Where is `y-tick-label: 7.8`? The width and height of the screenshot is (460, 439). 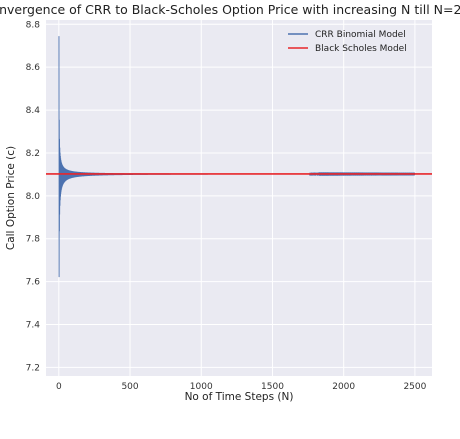
y-tick-label: 7.8 is located at coordinates (33, 240).